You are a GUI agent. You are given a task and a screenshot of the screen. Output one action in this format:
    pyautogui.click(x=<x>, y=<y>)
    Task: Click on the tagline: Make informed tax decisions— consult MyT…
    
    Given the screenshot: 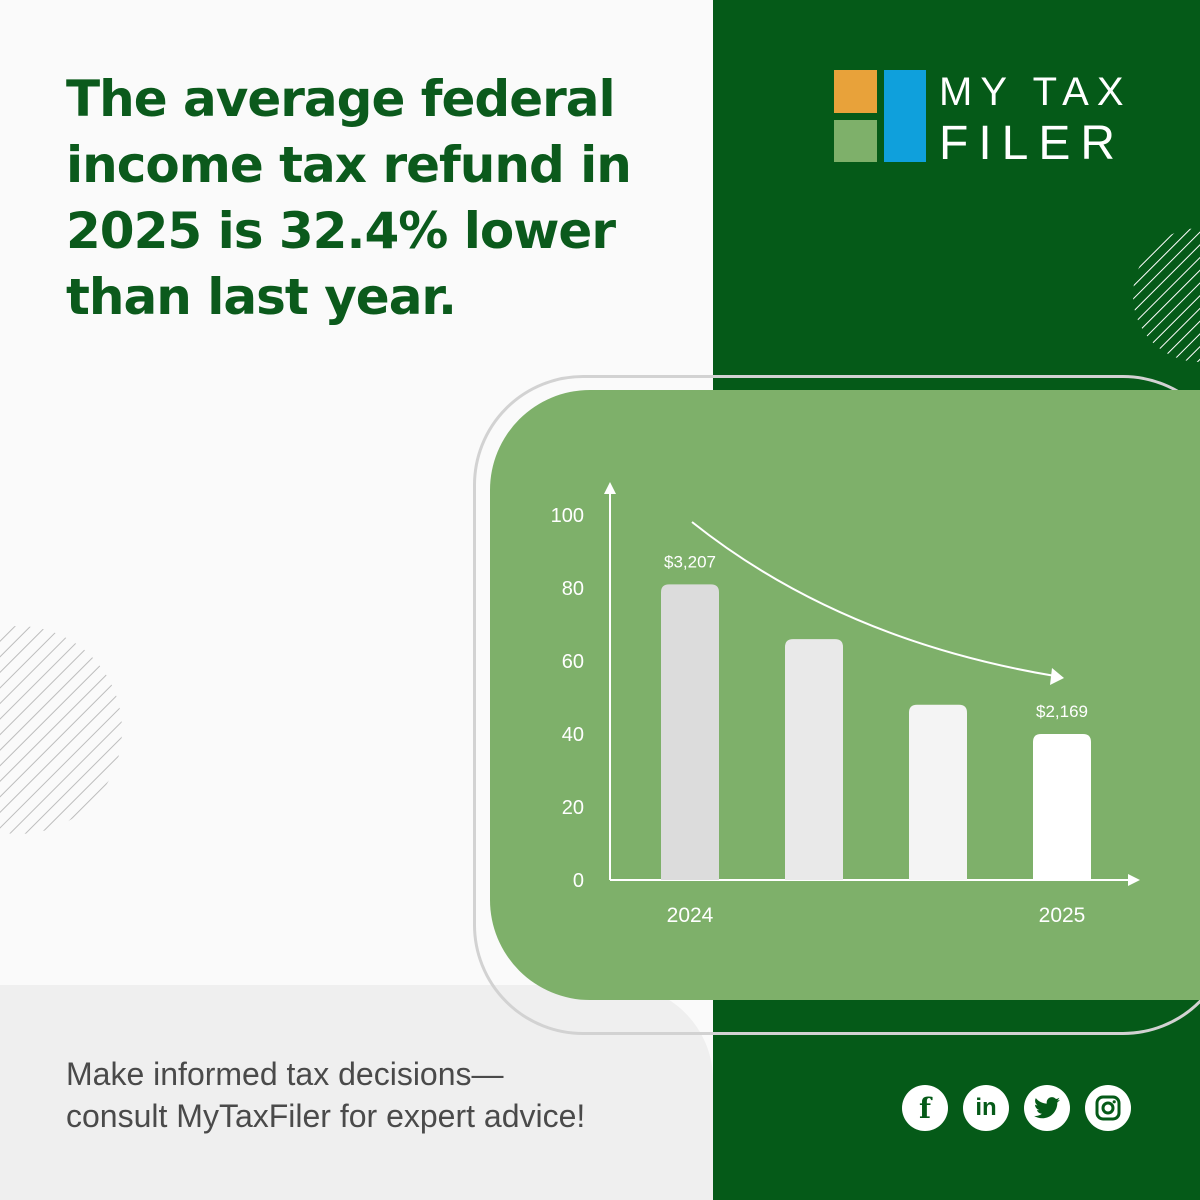 What is the action you would take?
    pyautogui.click(x=366, y=1095)
    